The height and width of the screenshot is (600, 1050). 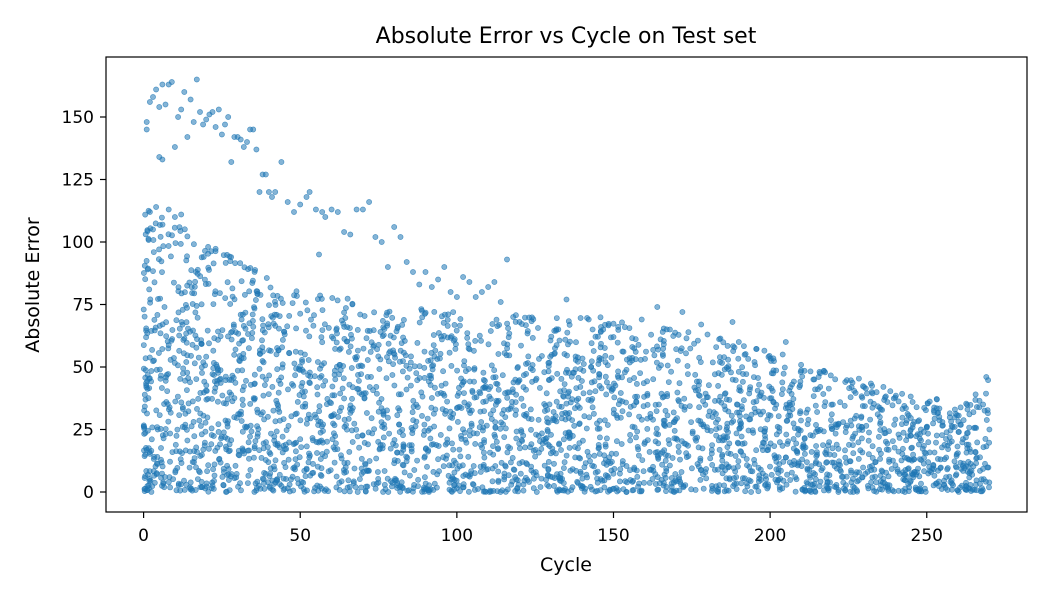 I want to click on x-tick-label: 0, so click(x=143, y=536).